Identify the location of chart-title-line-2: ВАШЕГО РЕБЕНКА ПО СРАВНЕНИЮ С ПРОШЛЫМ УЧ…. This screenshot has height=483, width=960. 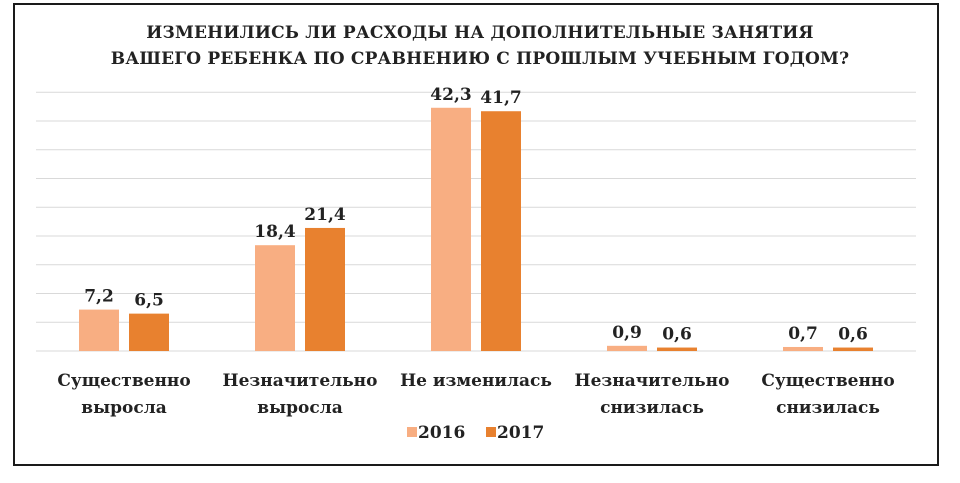
(480, 59).